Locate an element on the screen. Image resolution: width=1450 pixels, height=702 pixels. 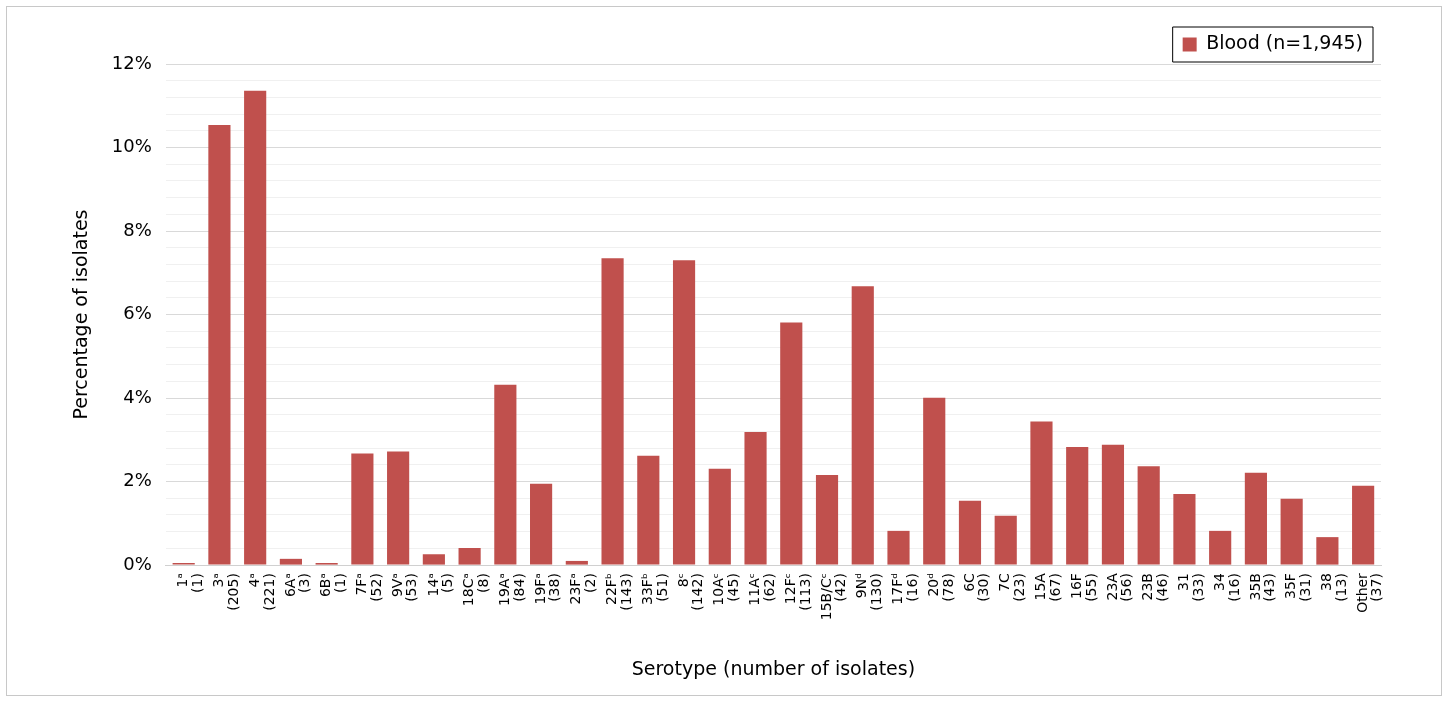
y-tick-label: 2% is located at coordinates (137, 480).